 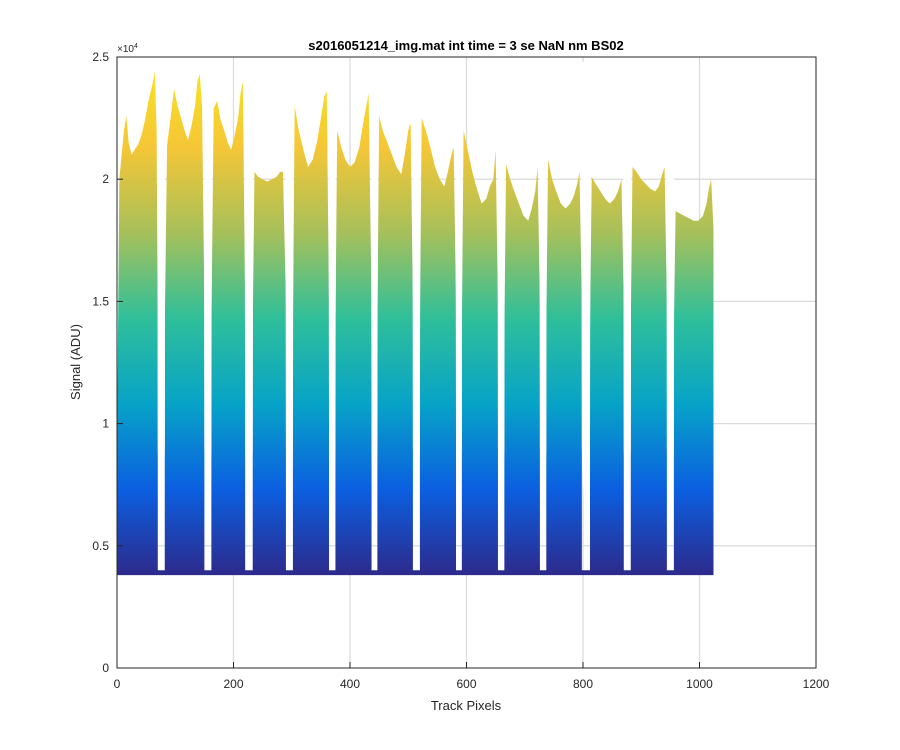 What do you see at coordinates (105, 668) in the screenshot?
I see `y-tick-label: 0` at bounding box center [105, 668].